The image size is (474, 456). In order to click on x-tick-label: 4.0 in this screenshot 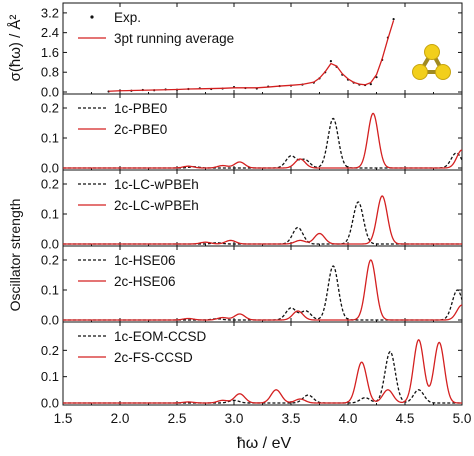, I will do `click(348, 418)`.